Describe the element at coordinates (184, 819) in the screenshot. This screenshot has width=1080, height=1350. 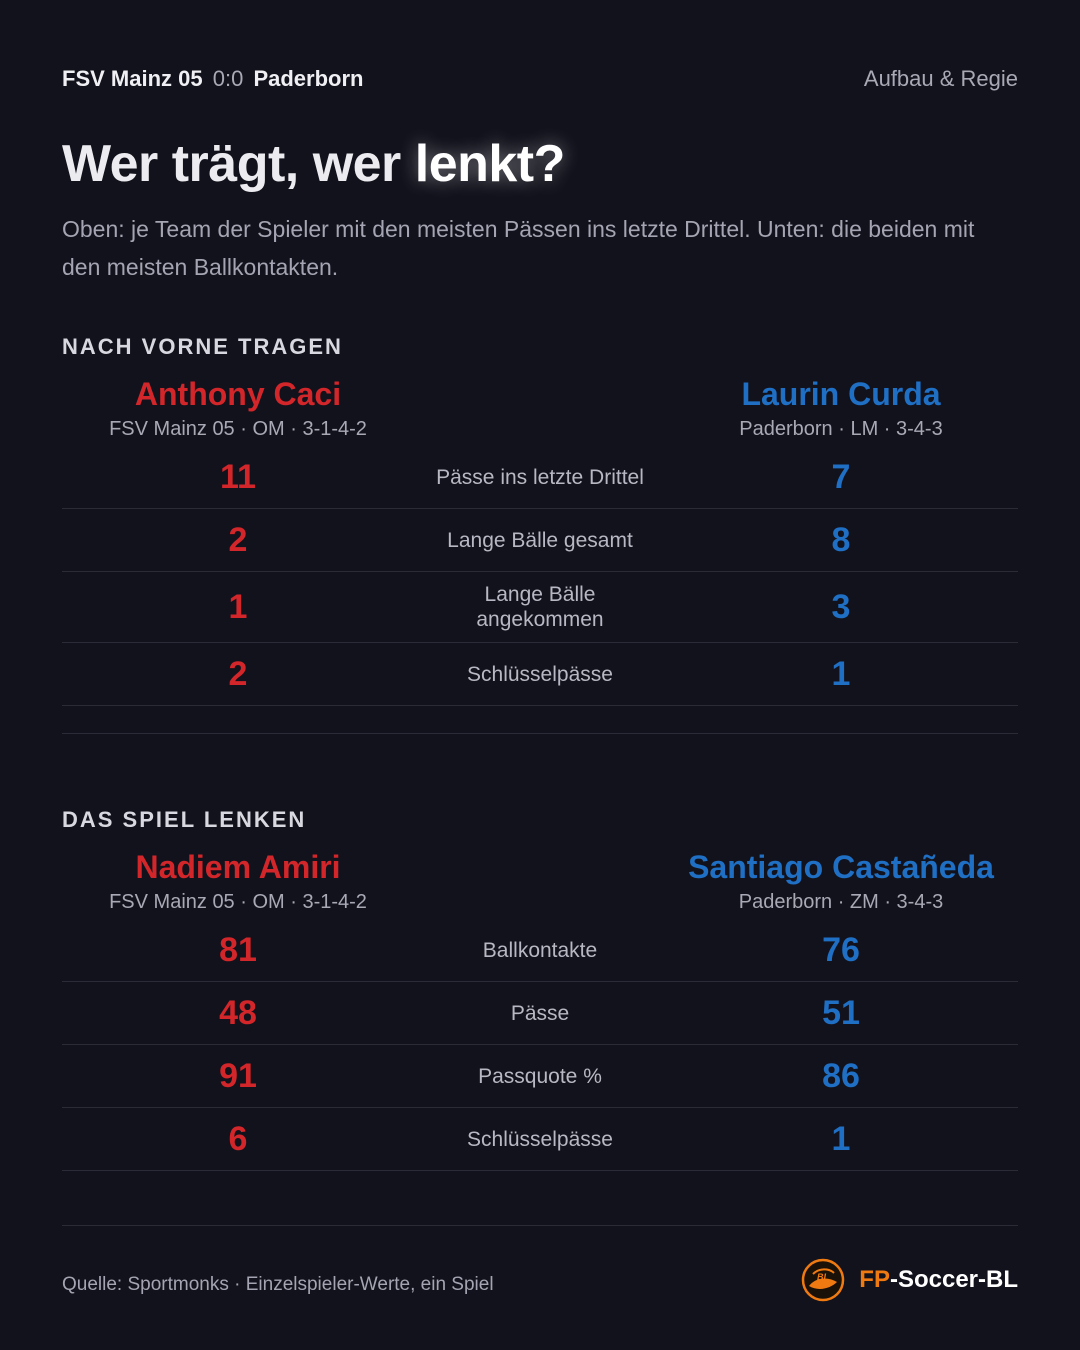
I see `section-title: DAS SPIEL LENKEN` at that location.